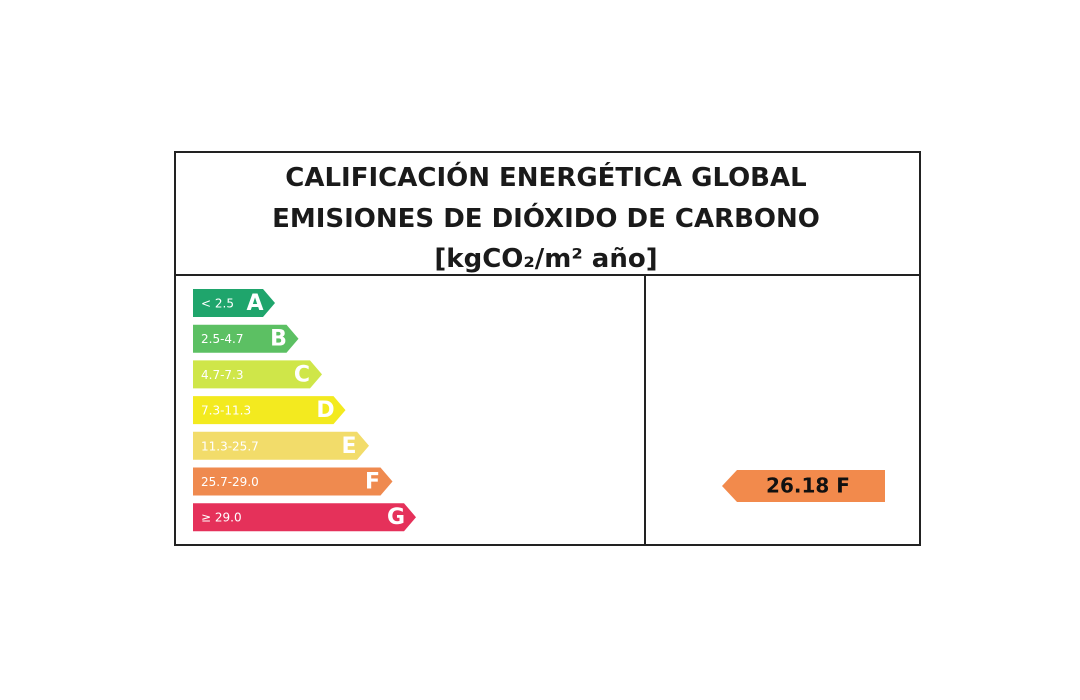 The height and width of the screenshot is (700, 1080). I want to click on scale-range: 11.3-25.7, so click(230, 446).